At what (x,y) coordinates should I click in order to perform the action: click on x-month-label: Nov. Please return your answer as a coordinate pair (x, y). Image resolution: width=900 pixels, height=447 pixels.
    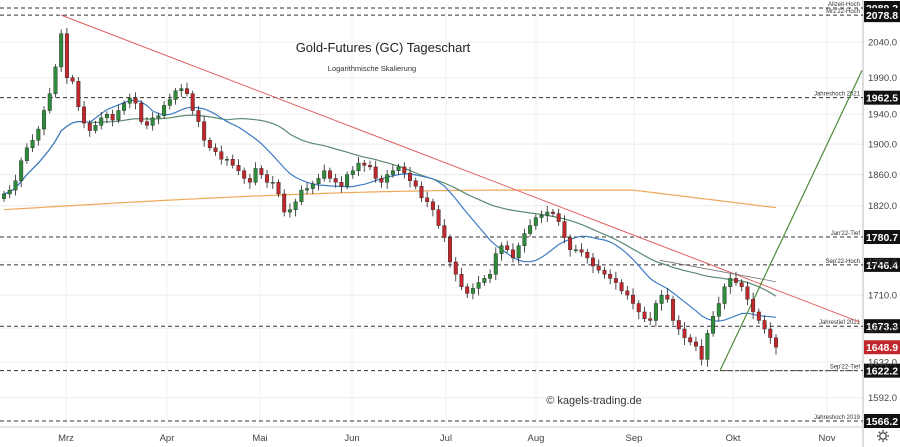
    Looking at the image, I should click on (827, 438).